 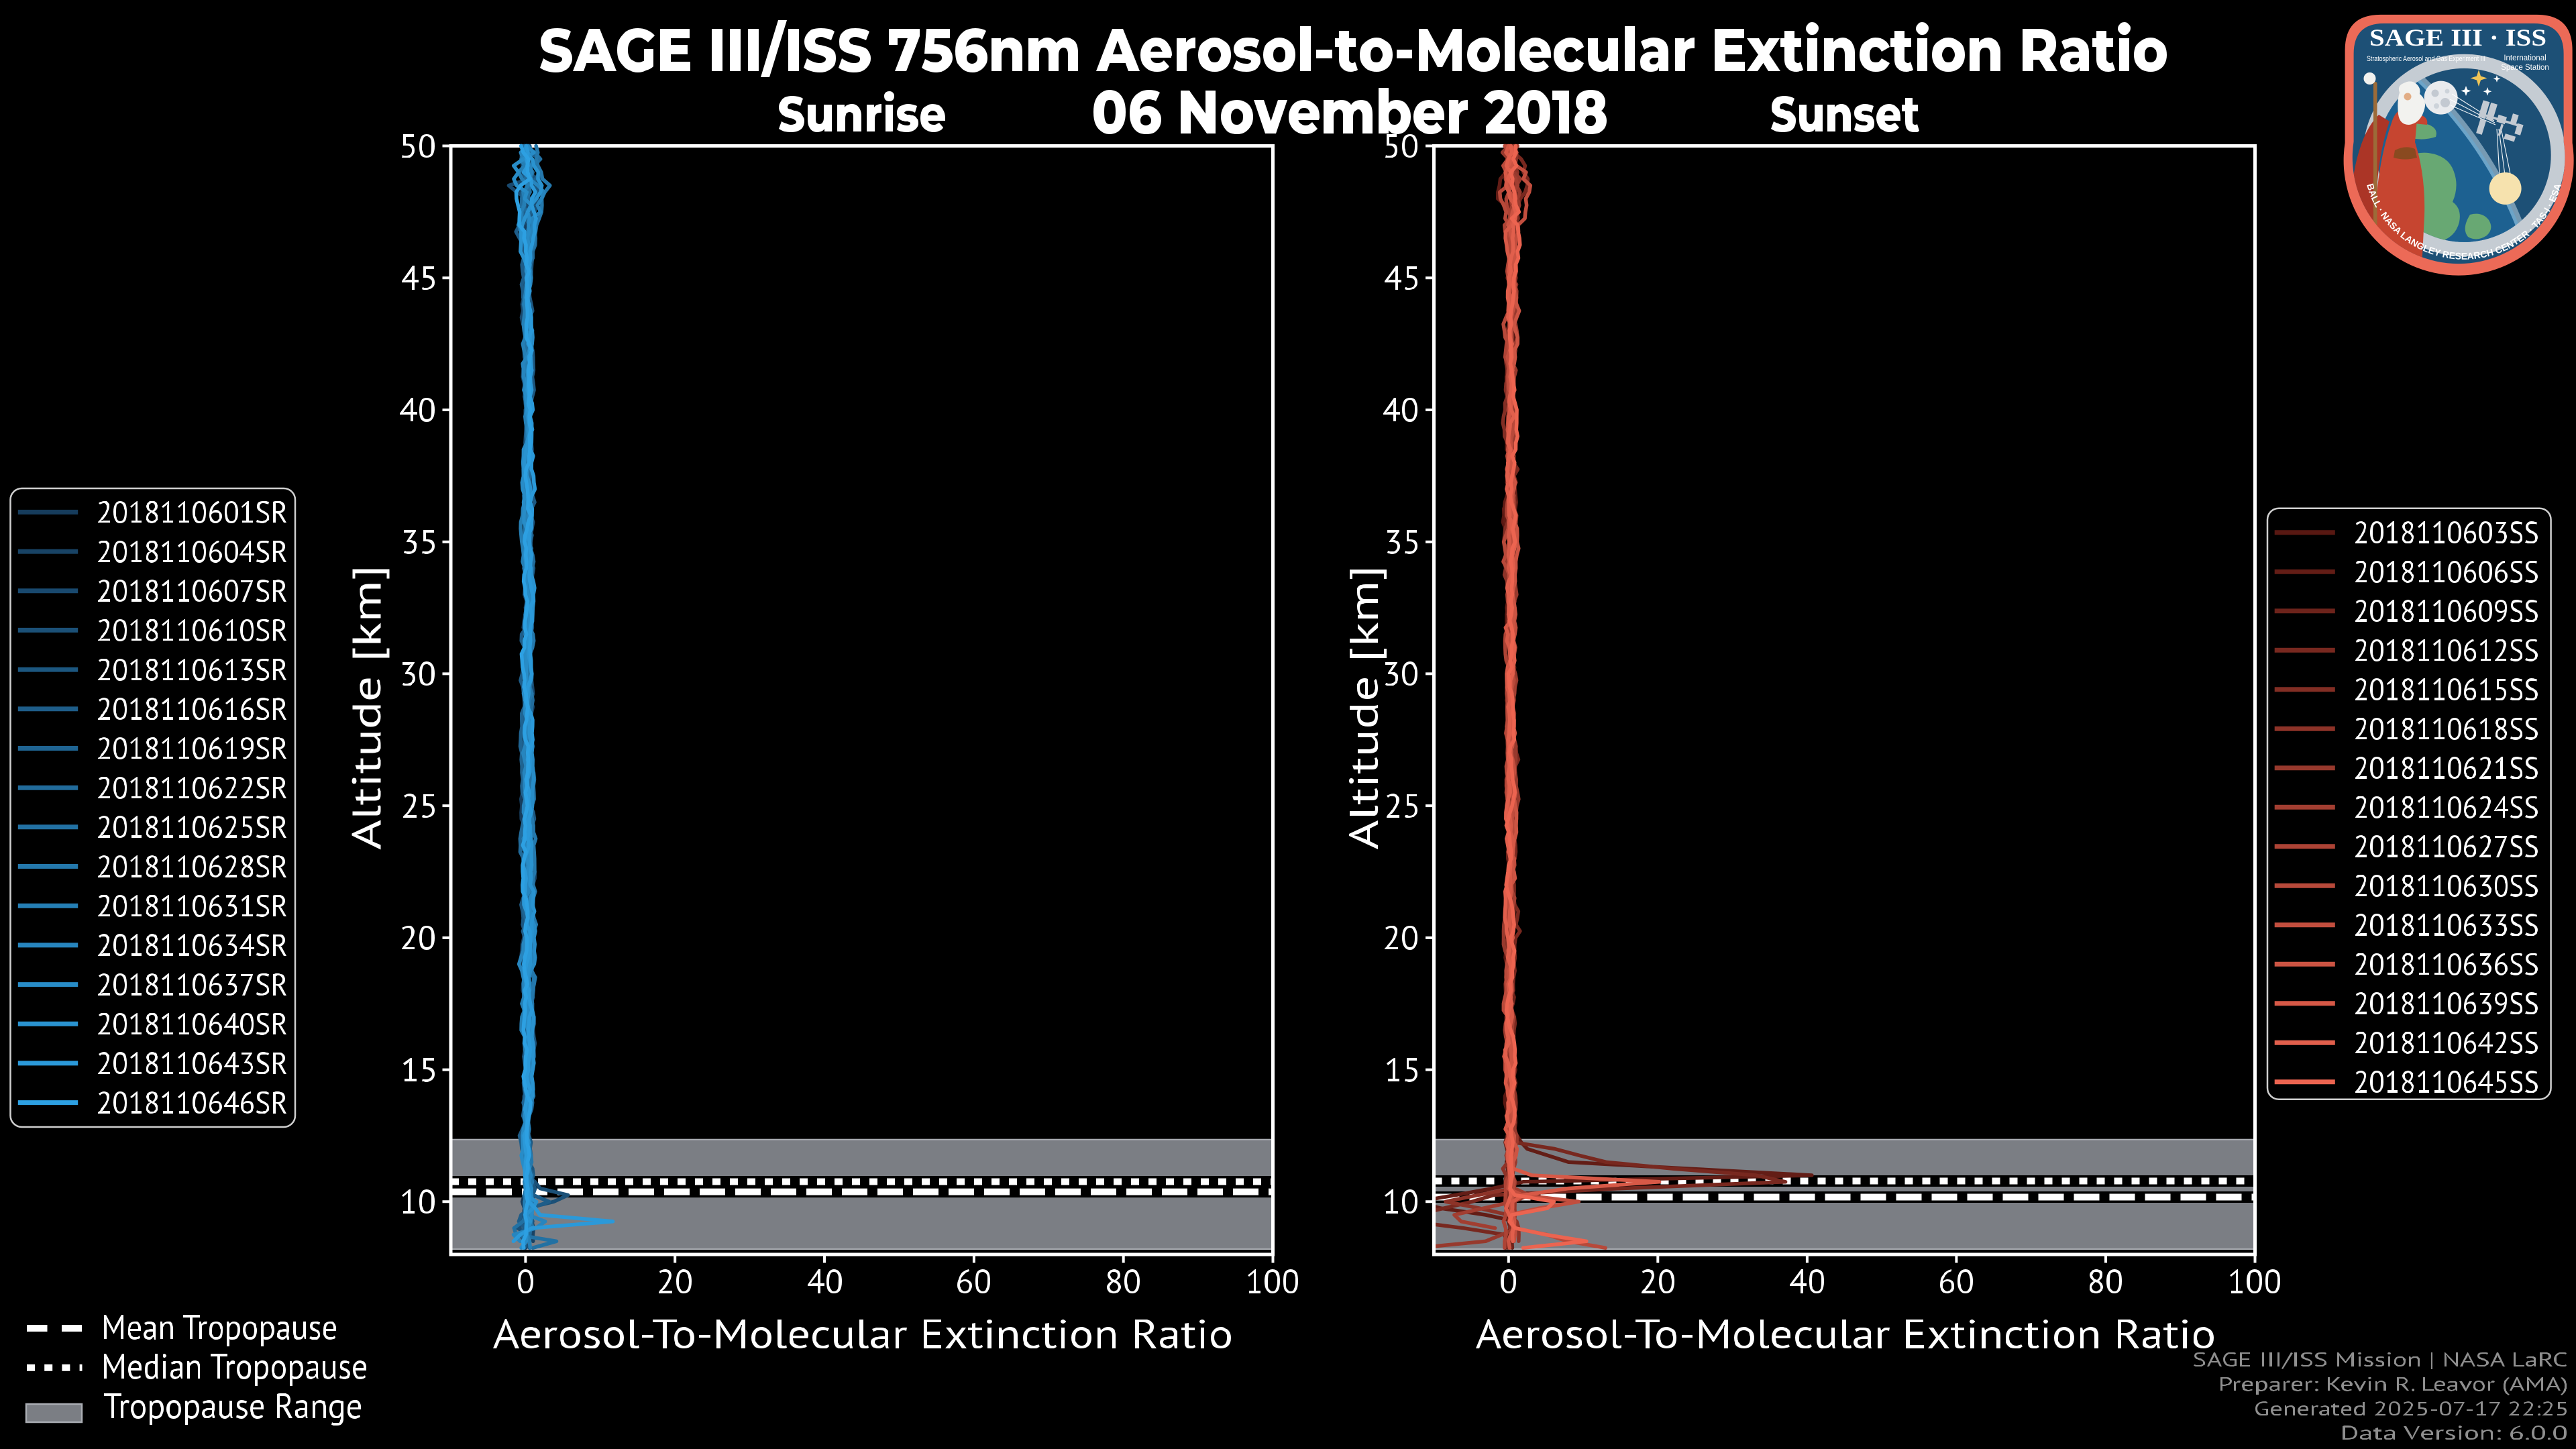 What do you see at coordinates (2457, 37) in the screenshot?
I see `svg-text: SAGE III · ISS` at bounding box center [2457, 37].